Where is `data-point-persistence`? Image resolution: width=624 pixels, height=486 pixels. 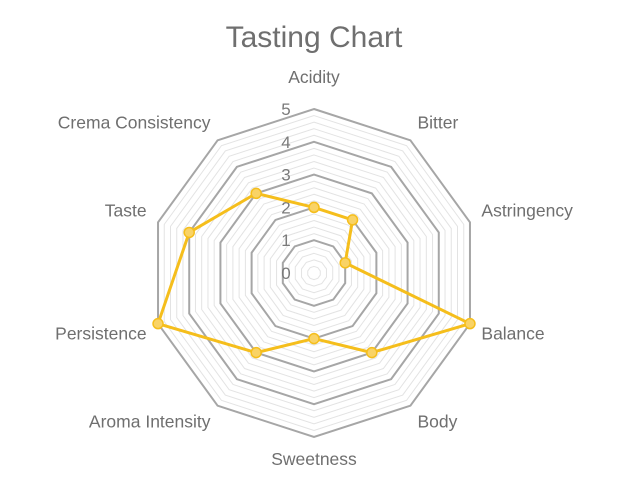
data-point-persistence is located at coordinates (158, 323).